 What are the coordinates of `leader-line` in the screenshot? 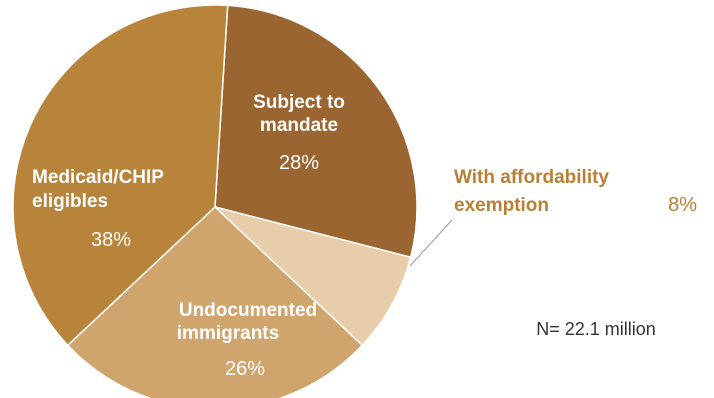 It's located at (431, 243).